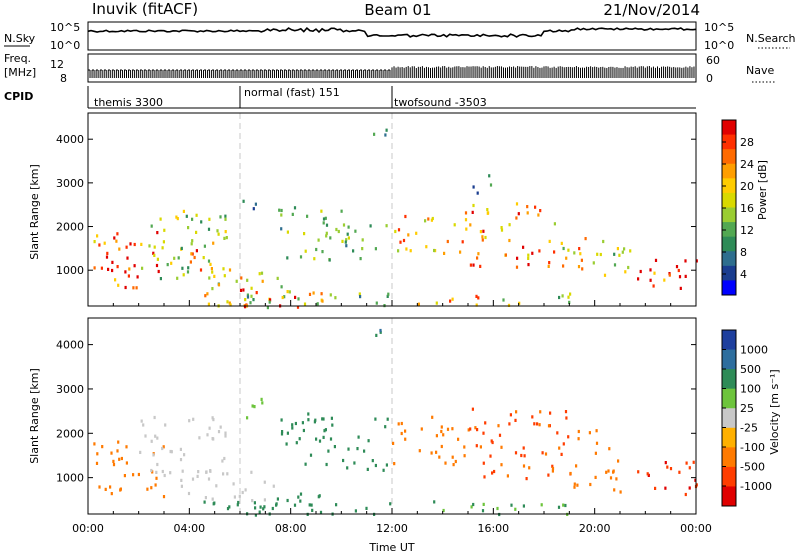 This screenshot has width=800, height=558. Describe the element at coordinates (70, 183) in the screenshot. I see `y-tick-label: 3000` at that location.